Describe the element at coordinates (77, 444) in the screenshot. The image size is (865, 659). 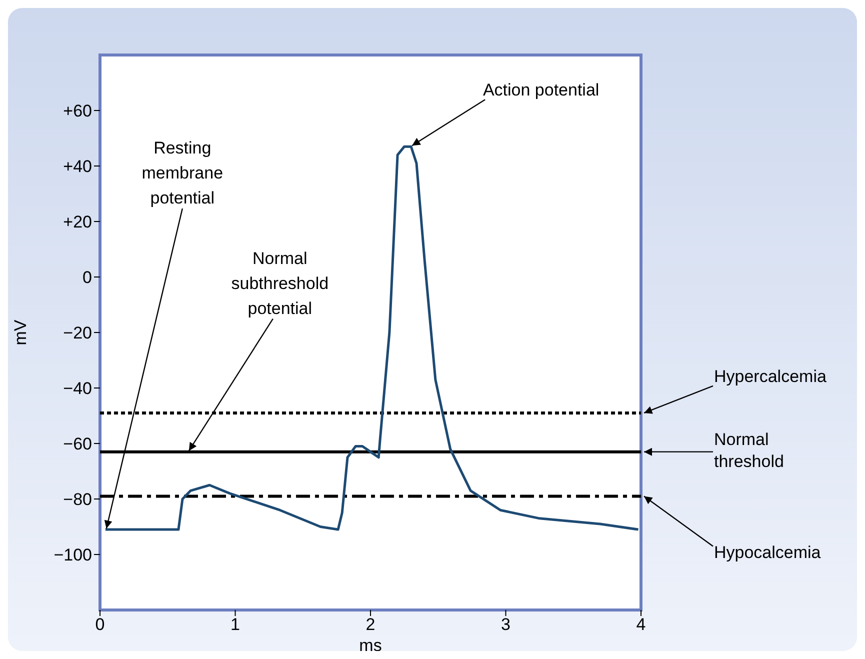
I see `y-tick-label: −60` at that location.